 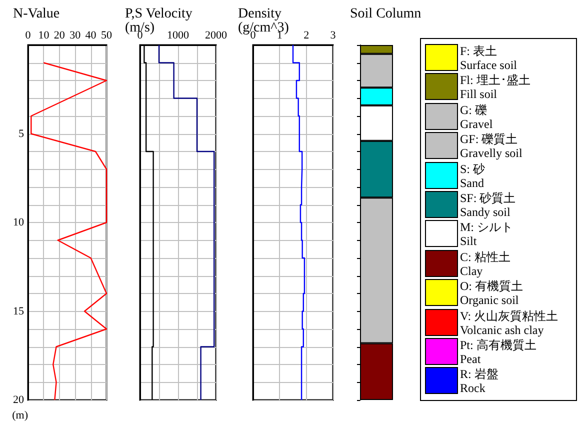 What do you see at coordinates (91, 36) in the screenshot?
I see `x-tick-label: 40` at bounding box center [91, 36].